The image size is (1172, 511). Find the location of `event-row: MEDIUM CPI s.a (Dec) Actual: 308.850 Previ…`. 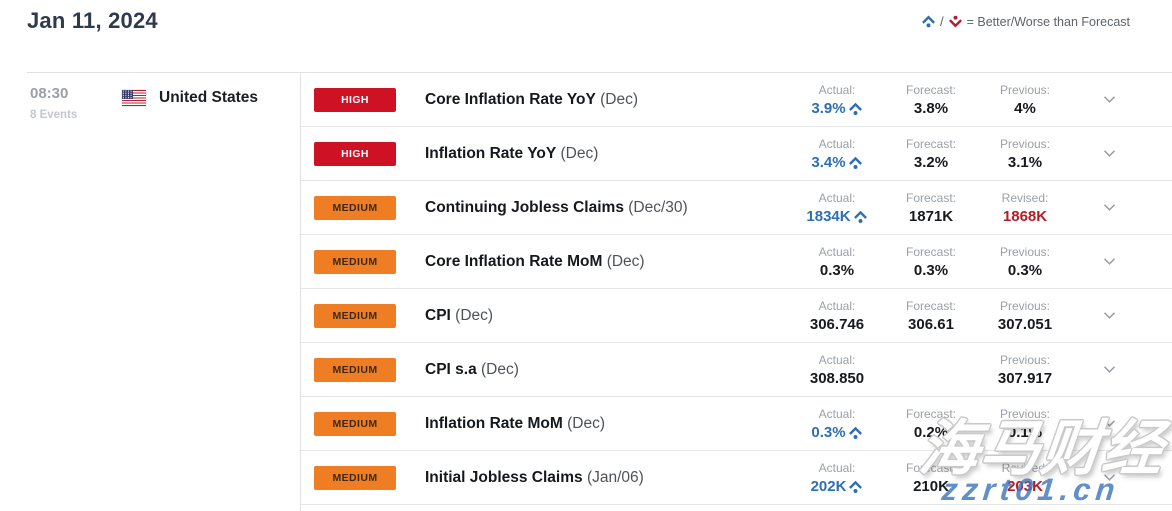

event-row: MEDIUM CPI s.a (Dec) Actual: 308.850 Previ… is located at coordinates (736, 370).